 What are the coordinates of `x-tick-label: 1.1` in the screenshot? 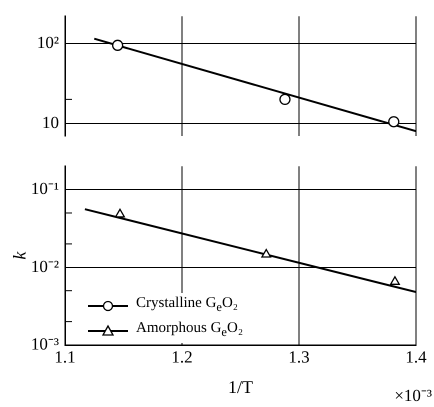 It's located at (65, 357).